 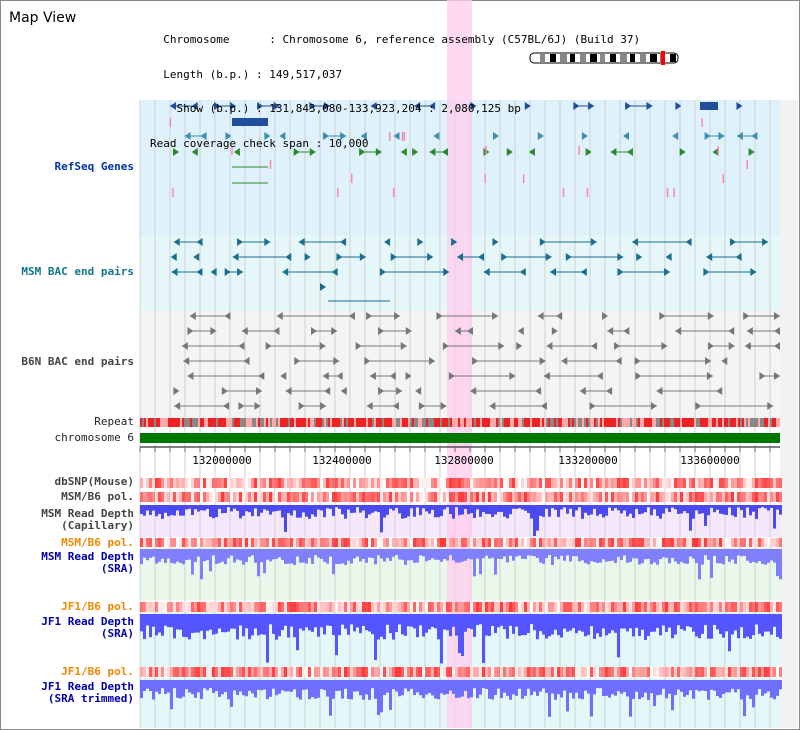 I want to click on track-label-msm-bac: MSM BAC end pairs, so click(x=77, y=271).